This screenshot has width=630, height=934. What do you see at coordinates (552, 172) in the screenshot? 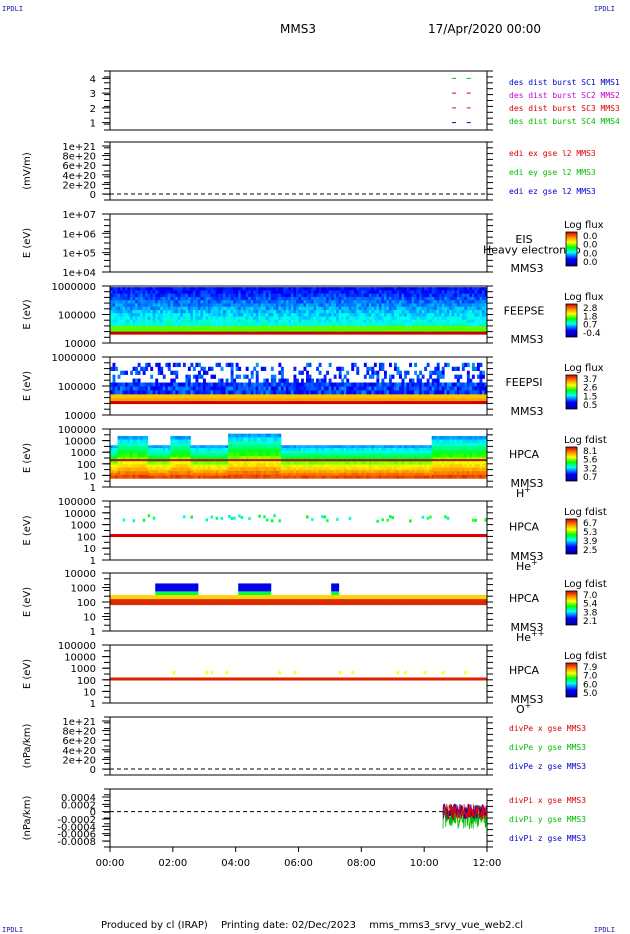
I see `legend-entry: edi ey gse l2 MMS3` at bounding box center [552, 172].